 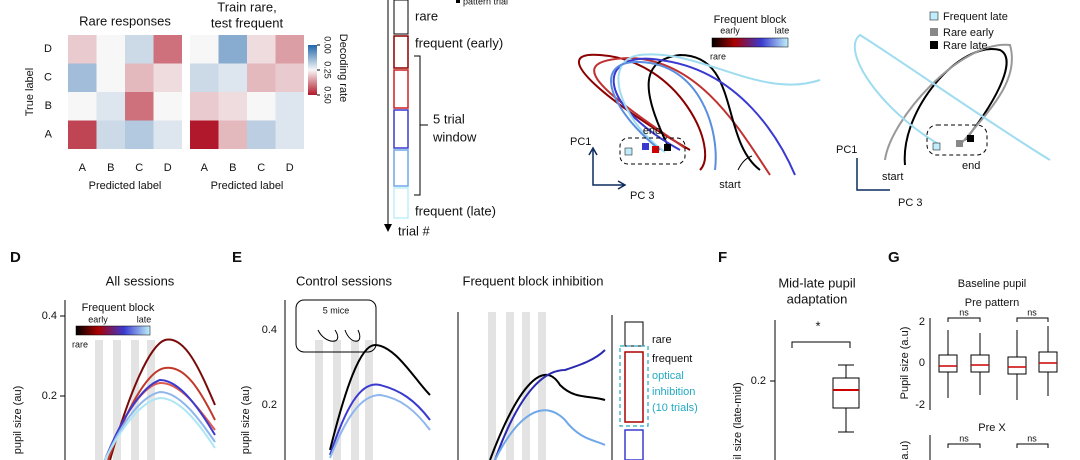 I want to click on trial-label: 5 trial, so click(x=449, y=118).